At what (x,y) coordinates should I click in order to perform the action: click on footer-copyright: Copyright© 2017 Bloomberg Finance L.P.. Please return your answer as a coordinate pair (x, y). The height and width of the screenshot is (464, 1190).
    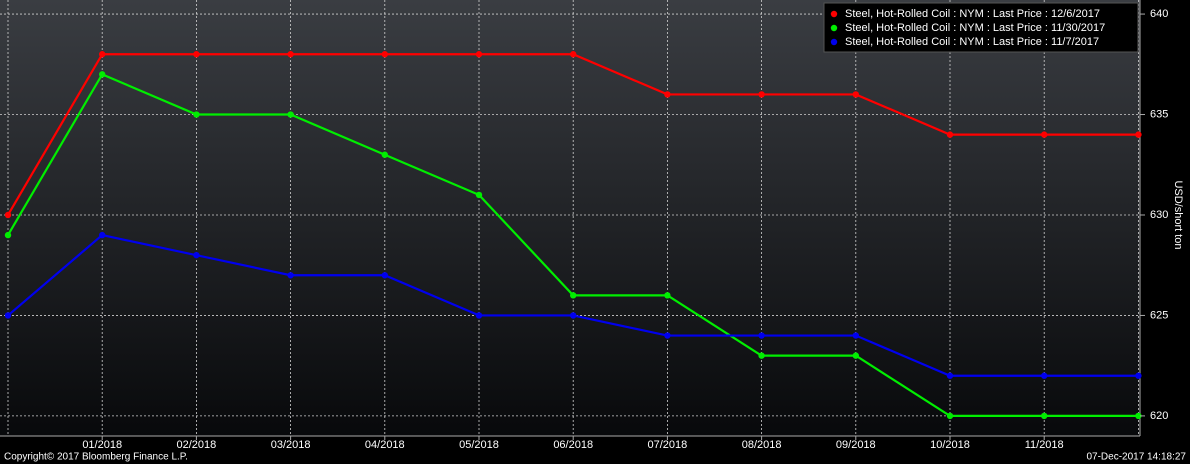
    Looking at the image, I should click on (96, 457).